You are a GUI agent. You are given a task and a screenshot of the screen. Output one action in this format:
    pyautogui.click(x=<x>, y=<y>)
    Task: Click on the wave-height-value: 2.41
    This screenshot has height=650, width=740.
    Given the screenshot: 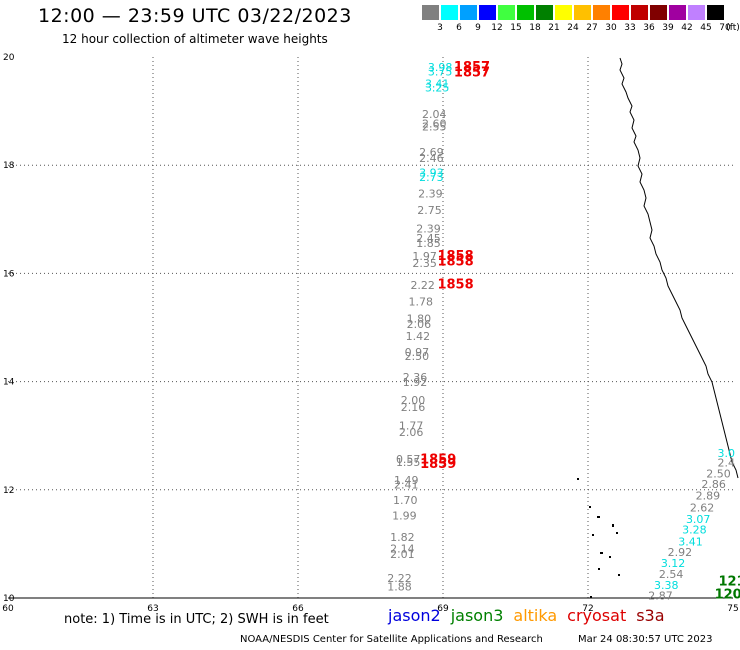 What is the action you would take?
    pyautogui.click(x=406, y=485)
    